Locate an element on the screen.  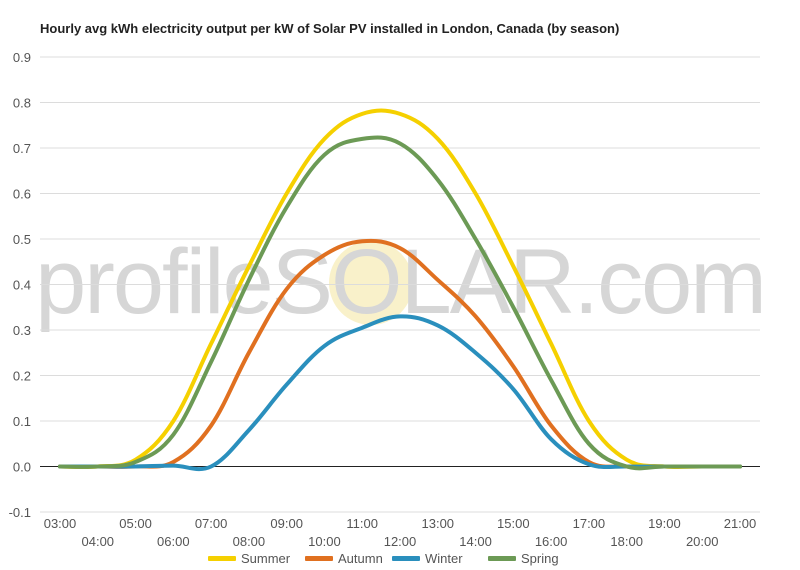
legend-label: Winter is located at coordinates (444, 558).